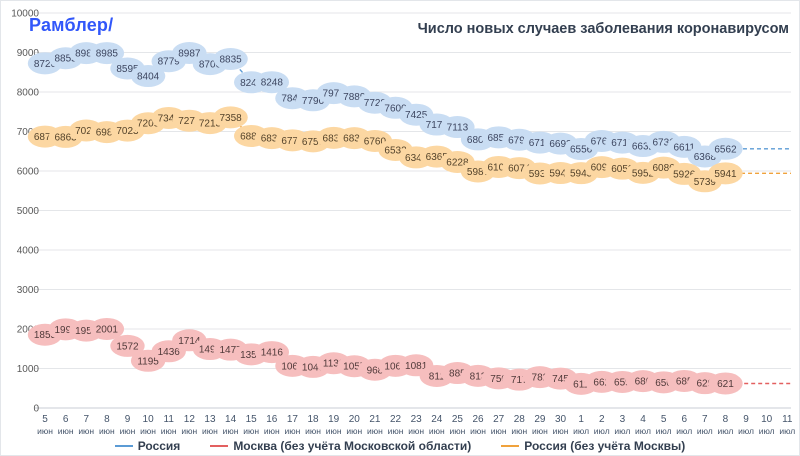 This screenshot has width=800, height=456. What do you see at coordinates (313, 367) in the screenshot?
I see `data-point-label: 1040` at bounding box center [313, 367].